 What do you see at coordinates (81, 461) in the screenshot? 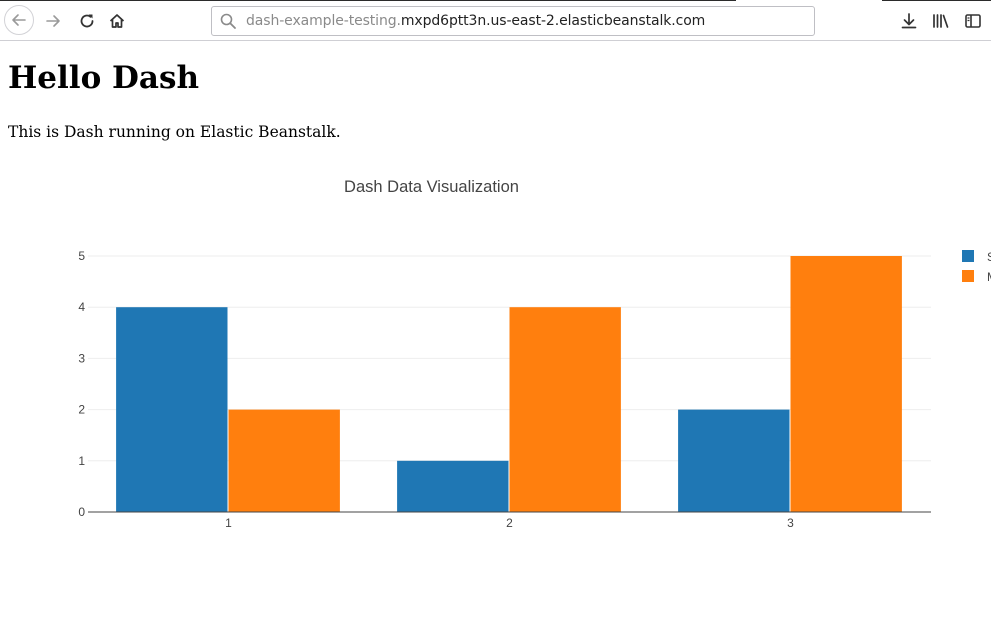
I see `y-tick-label: 1` at bounding box center [81, 461].